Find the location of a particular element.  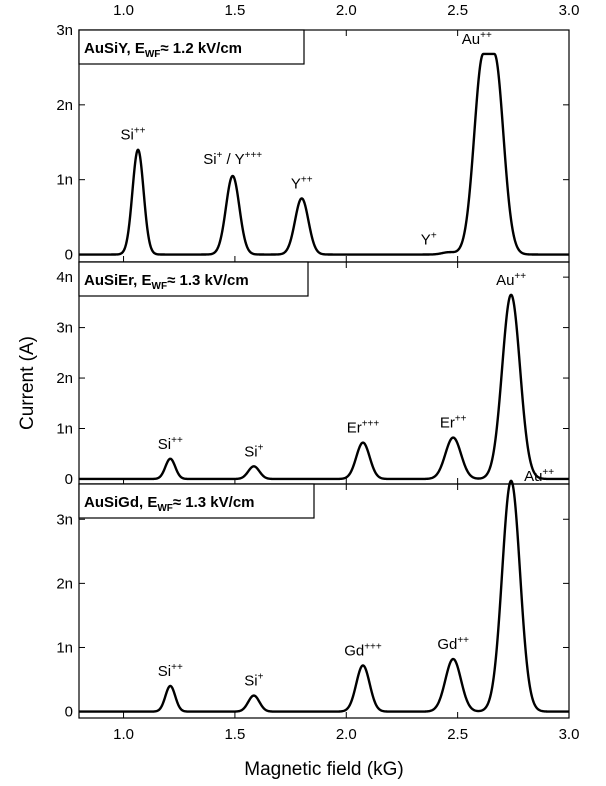

x-tick-label: 3.0 is located at coordinates (569, 734).